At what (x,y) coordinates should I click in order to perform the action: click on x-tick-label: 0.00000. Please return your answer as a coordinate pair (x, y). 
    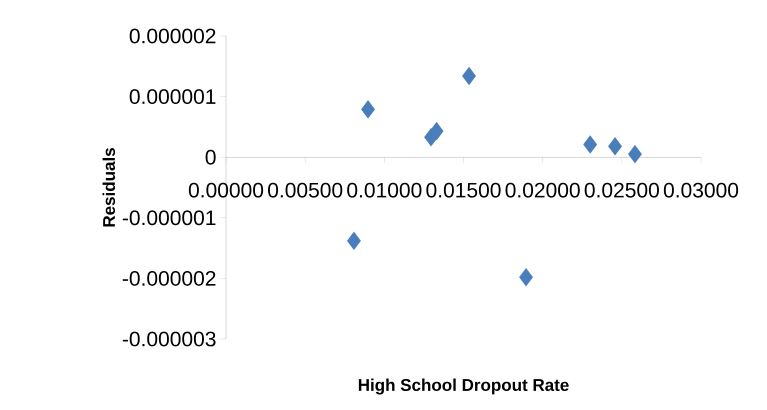
    Looking at the image, I should click on (226, 190).